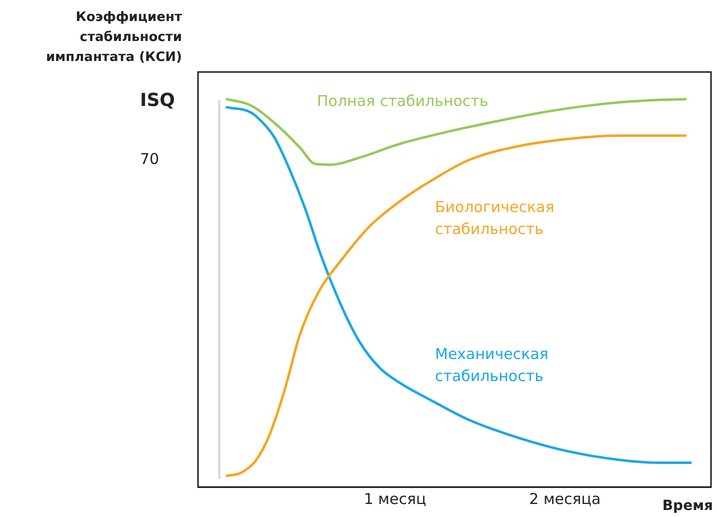 The width and height of the screenshot is (717, 517). Describe the element at coordinates (491, 364) in the screenshot. I see `series-label: Механическая стабильность` at that location.